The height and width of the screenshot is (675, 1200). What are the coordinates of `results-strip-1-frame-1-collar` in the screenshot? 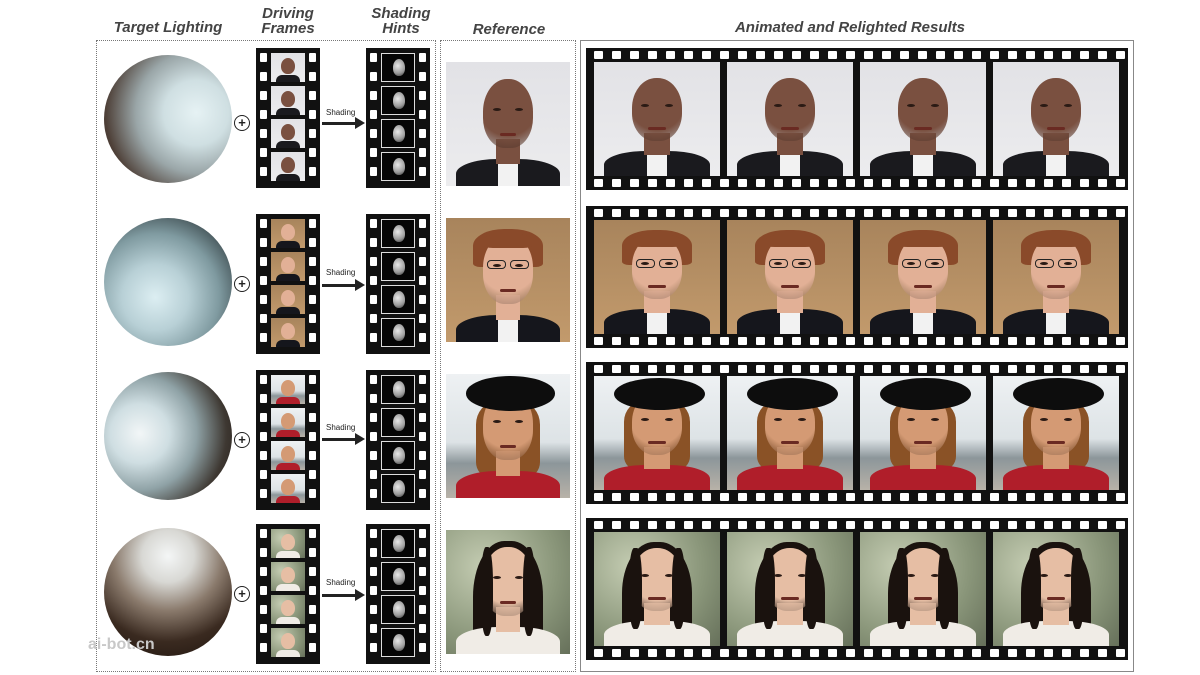 It's located at (790, 163).